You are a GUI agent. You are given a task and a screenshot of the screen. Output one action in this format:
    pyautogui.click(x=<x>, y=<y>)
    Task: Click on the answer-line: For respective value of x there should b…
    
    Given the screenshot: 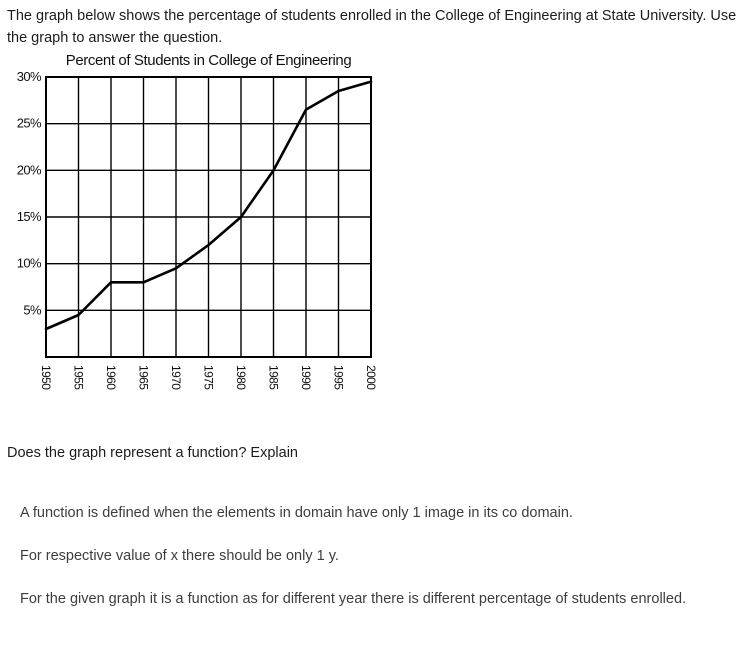 What is the action you would take?
    pyautogui.click(x=179, y=556)
    